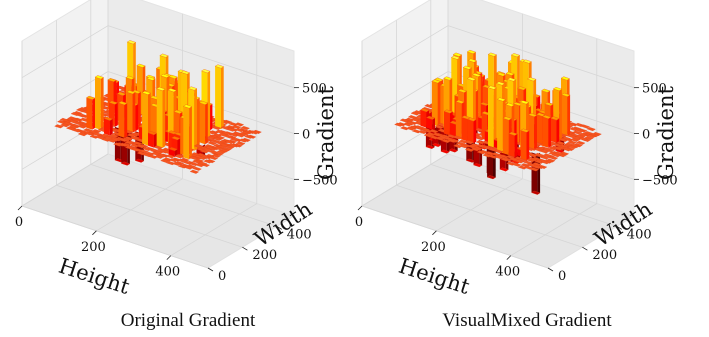 Image resolution: width=709 pixels, height=337 pixels. Describe the element at coordinates (666, 132) in the screenshot. I see `z-axis-label: Gradient` at that location.